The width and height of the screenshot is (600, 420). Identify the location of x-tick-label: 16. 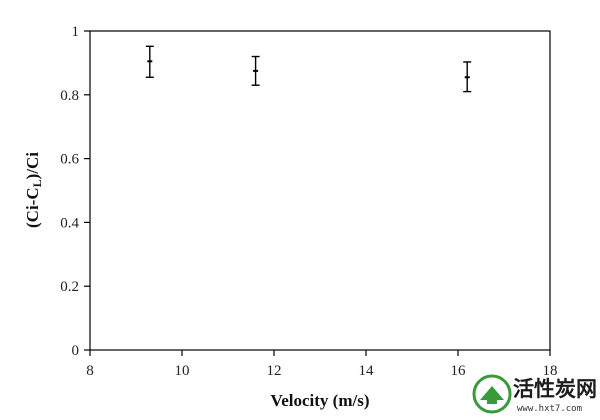
(459, 371).